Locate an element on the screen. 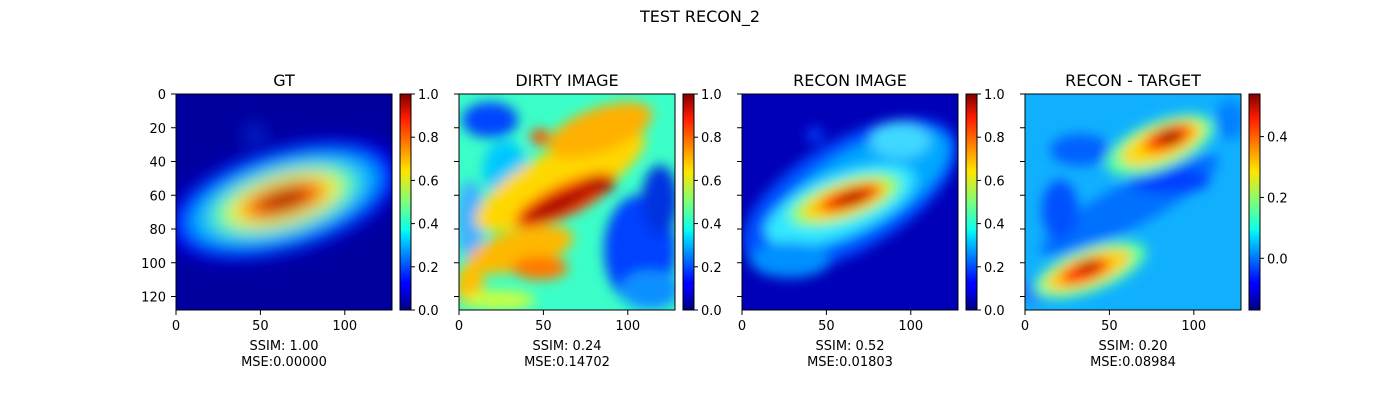 The height and width of the screenshot is (400, 1400). y-tick-label: 0 is located at coordinates (162, 95).